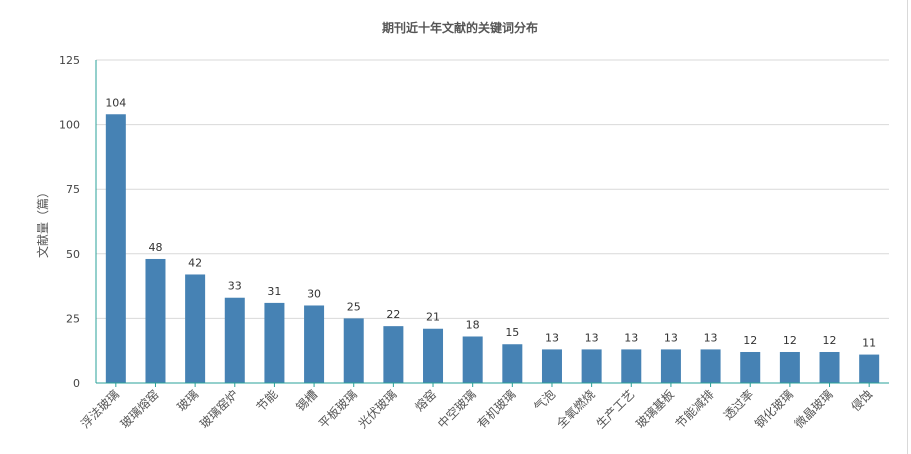  I want to click on data-label: 11, so click(869, 343).